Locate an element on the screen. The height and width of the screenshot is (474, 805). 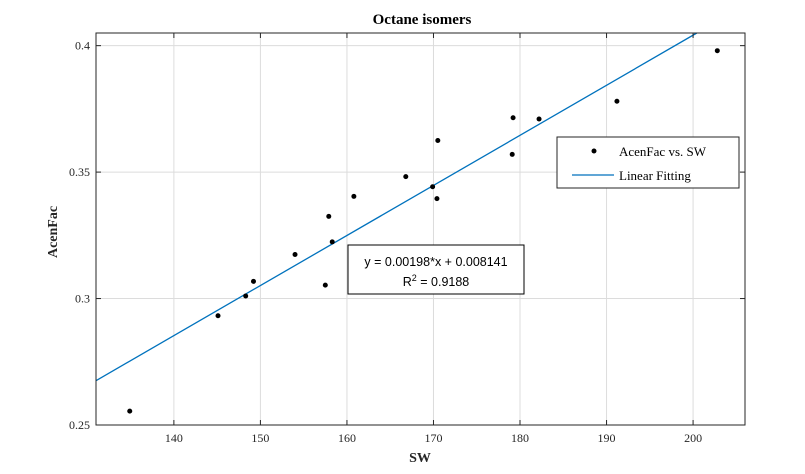
legend-marker-points is located at coordinates (594, 151).